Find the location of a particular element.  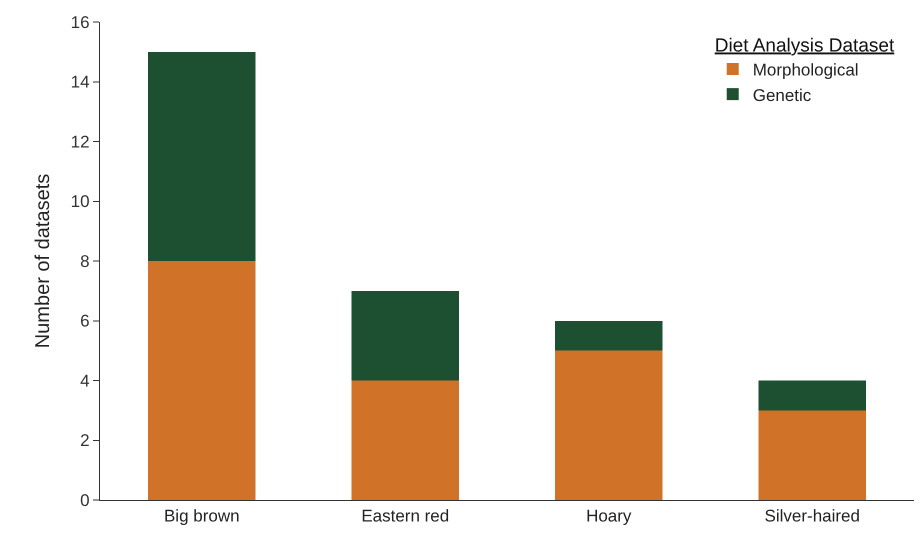

y-tick-label: 14 is located at coordinates (80, 82).